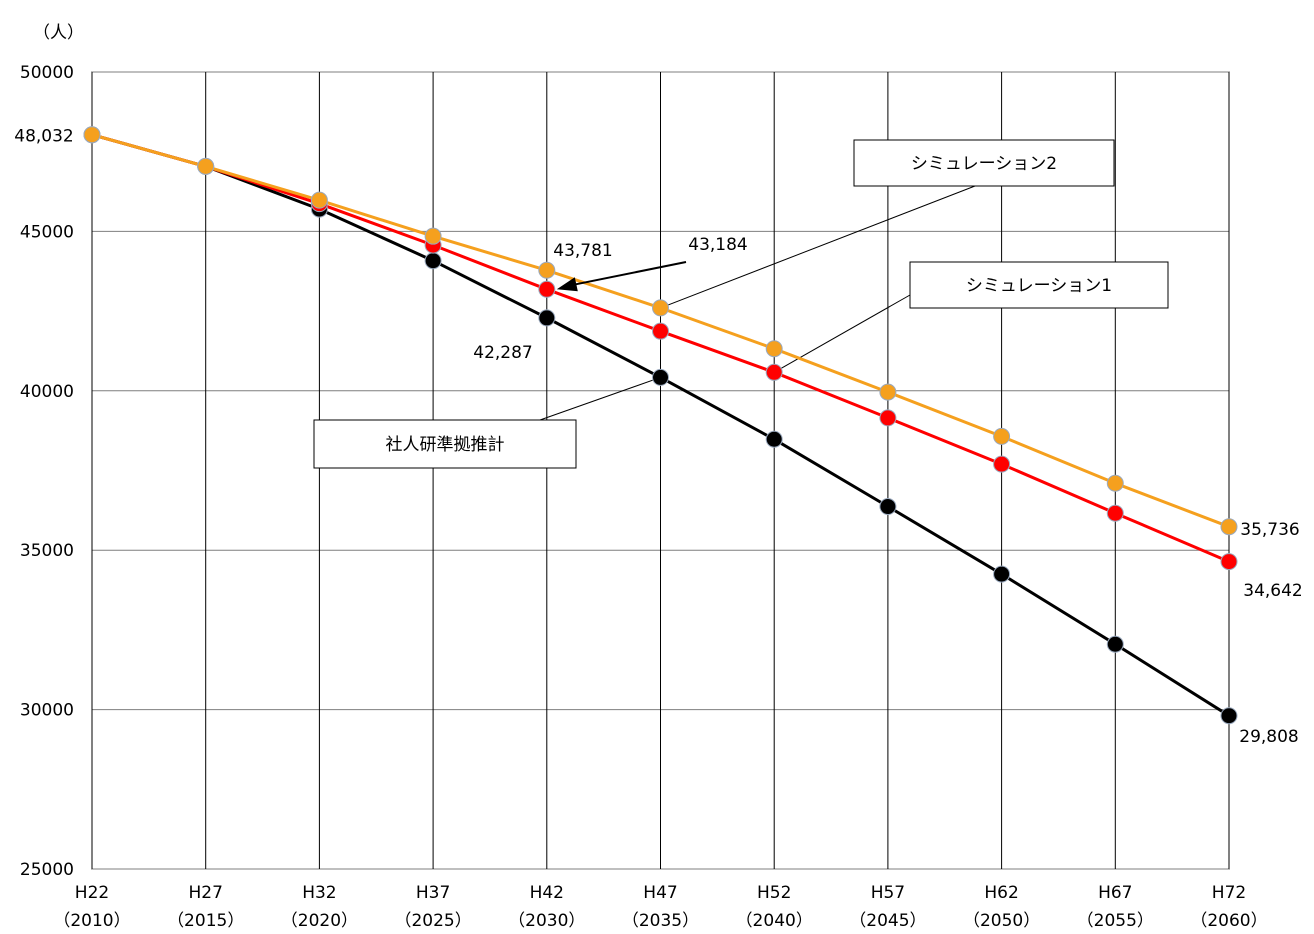 The image size is (1314, 934). What do you see at coordinates (582, 251) in the screenshot?
I see `data-label: 43,781` at bounding box center [582, 251].